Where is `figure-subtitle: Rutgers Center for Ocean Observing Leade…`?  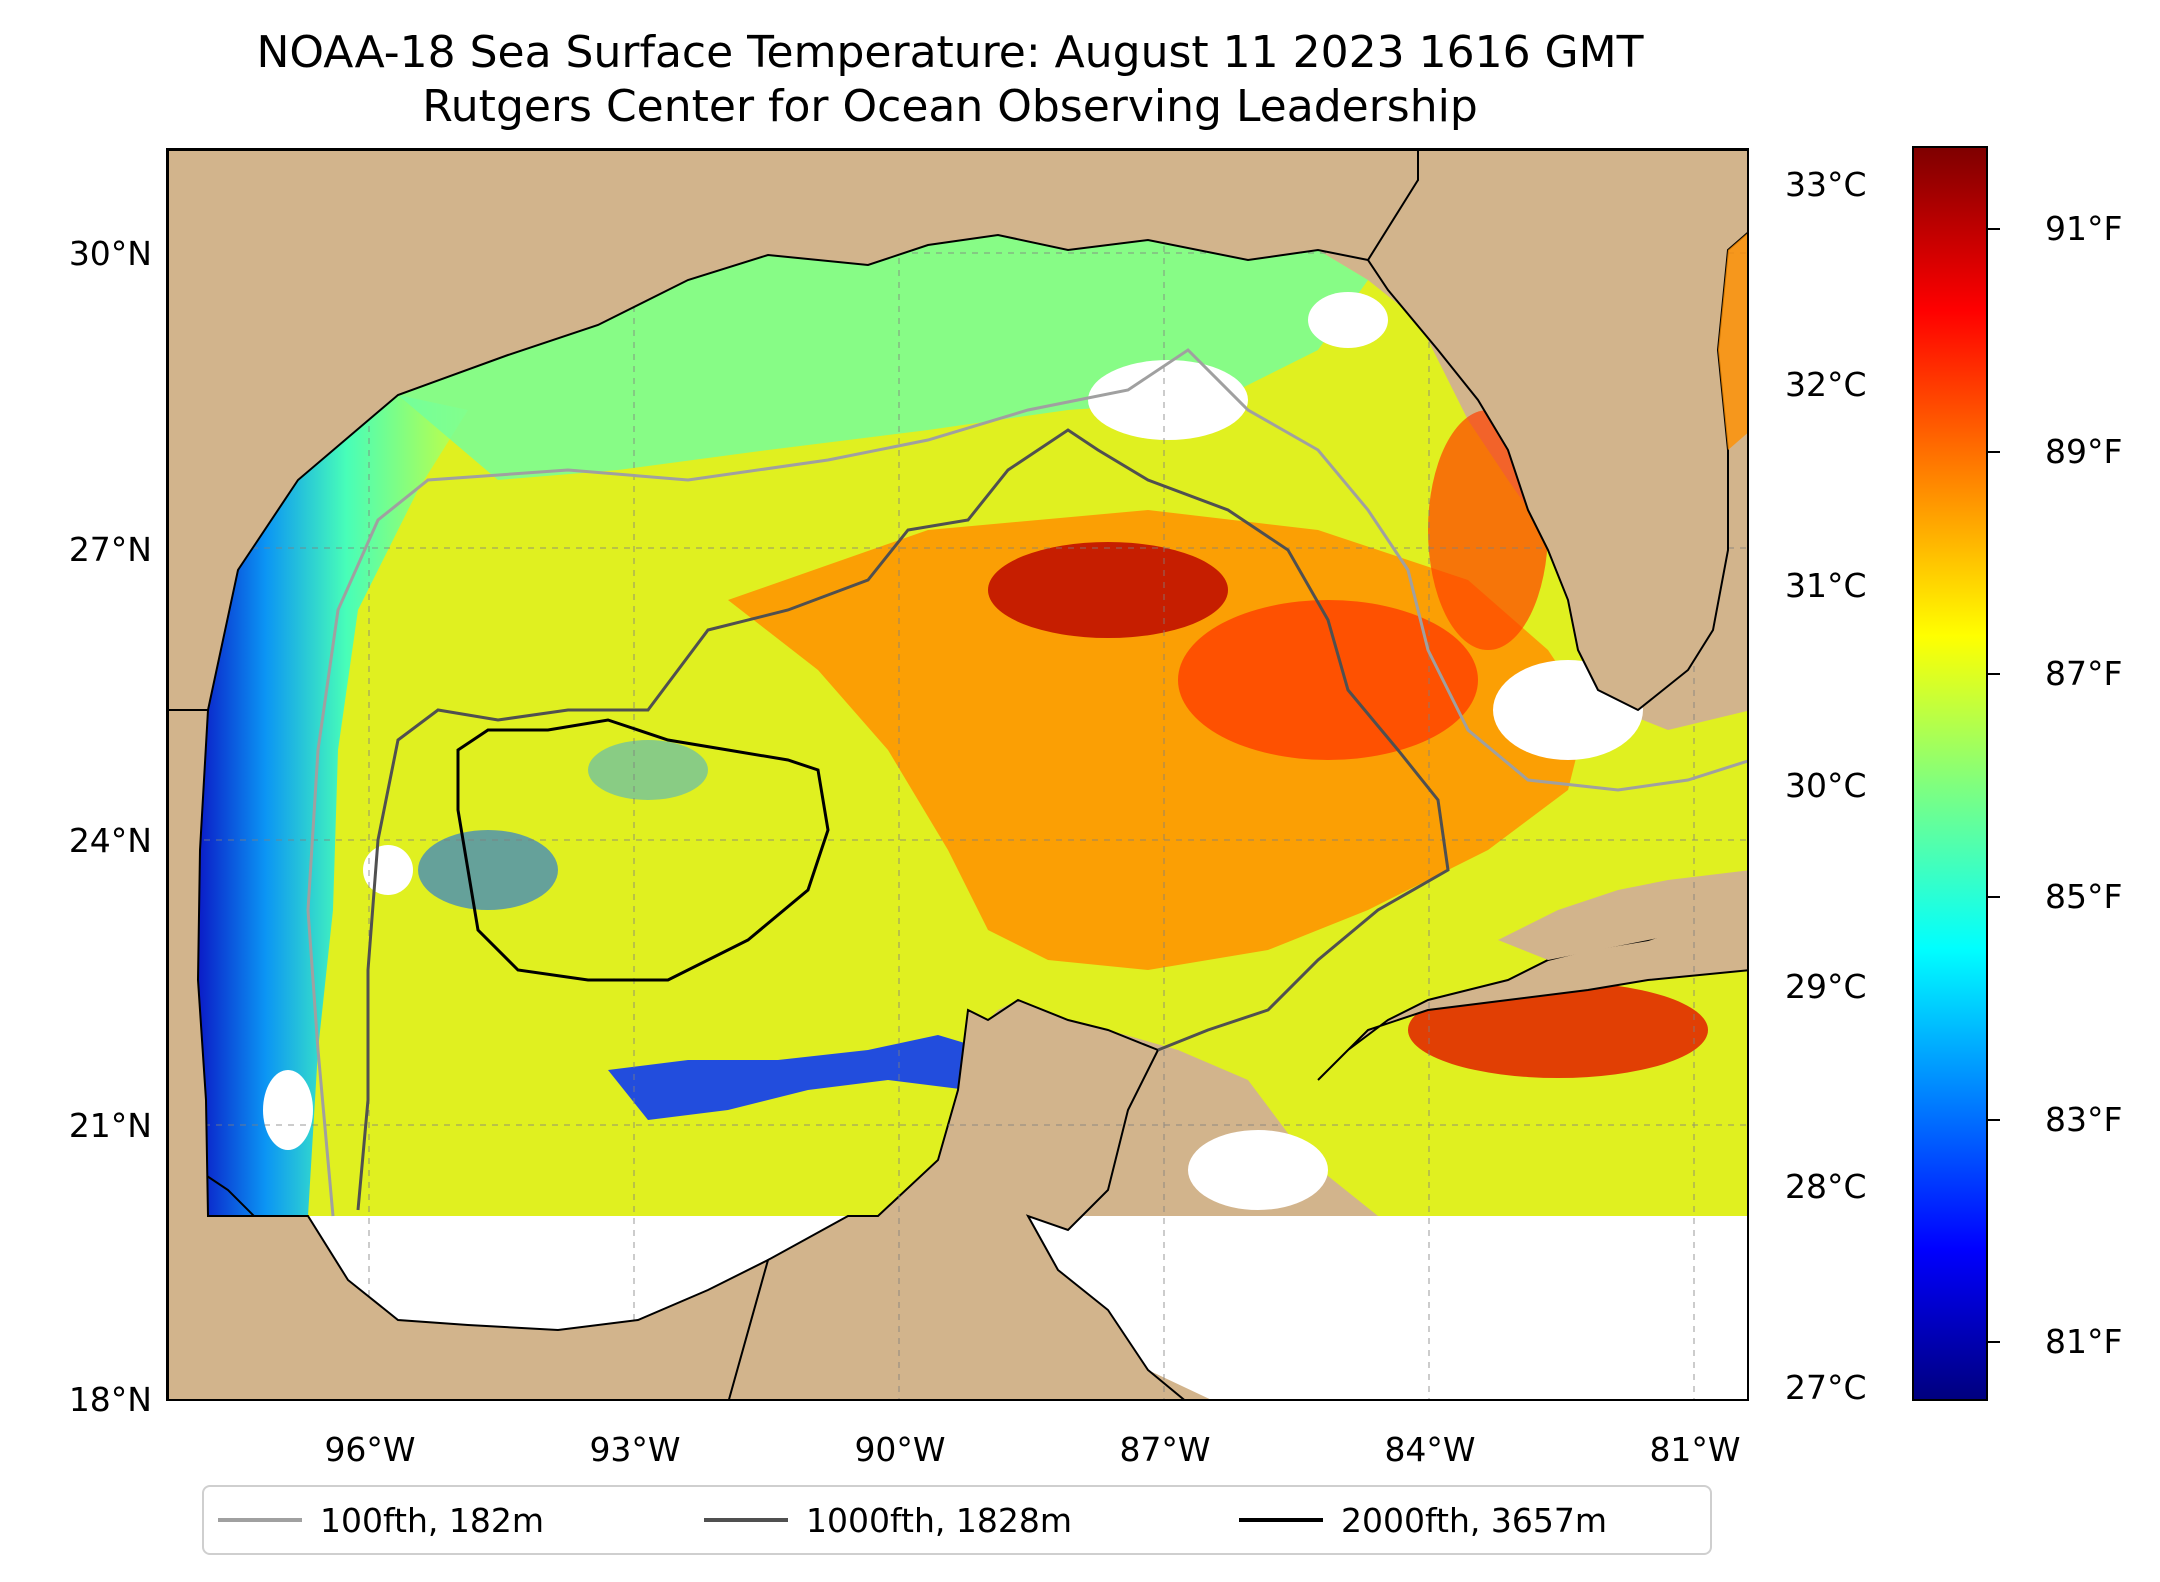 figure-subtitle: Rutgers Center for Ocean Observing Leade… is located at coordinates (950, 106).